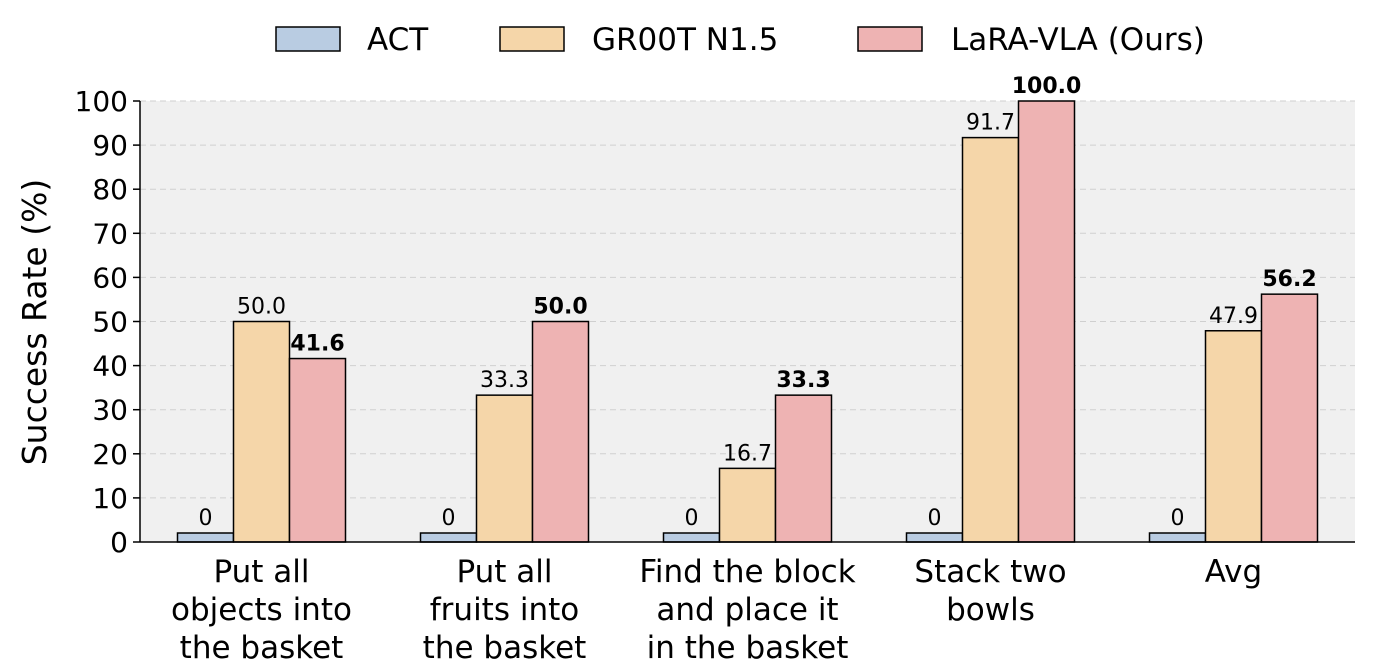 This screenshot has width=1374, height=670. What do you see at coordinates (505, 610) in the screenshot?
I see `x-category-label: Put all fruits into the basket` at bounding box center [505, 610].